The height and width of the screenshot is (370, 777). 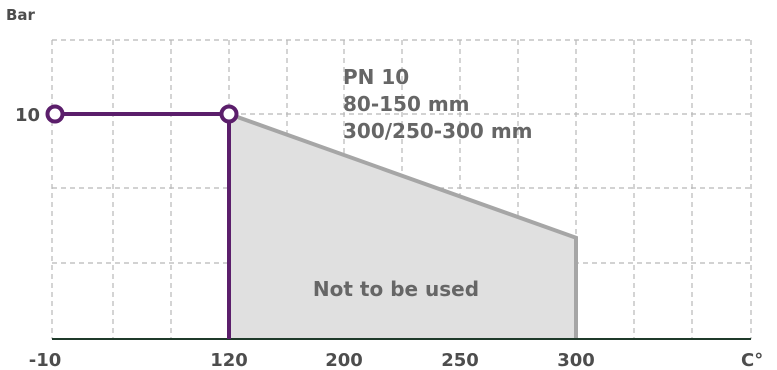 I want to click on x-tick-labels: -10 120 200 250 300, so click(x=312, y=360).